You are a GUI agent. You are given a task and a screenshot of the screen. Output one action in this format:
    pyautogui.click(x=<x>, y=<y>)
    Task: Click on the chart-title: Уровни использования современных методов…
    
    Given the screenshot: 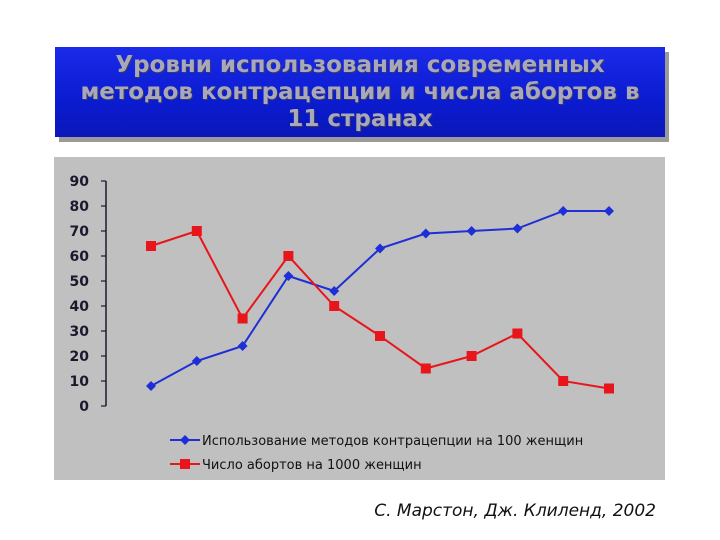 What is the action you would take?
    pyautogui.click(x=360, y=91)
    